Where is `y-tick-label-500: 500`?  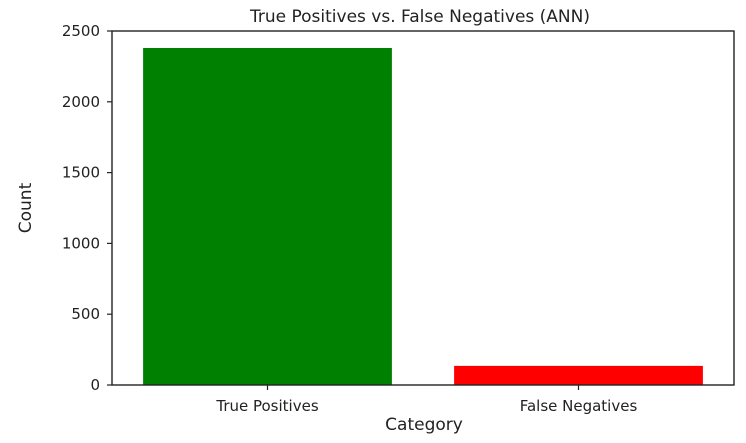 y-tick-label-500: 500 is located at coordinates (85, 314).